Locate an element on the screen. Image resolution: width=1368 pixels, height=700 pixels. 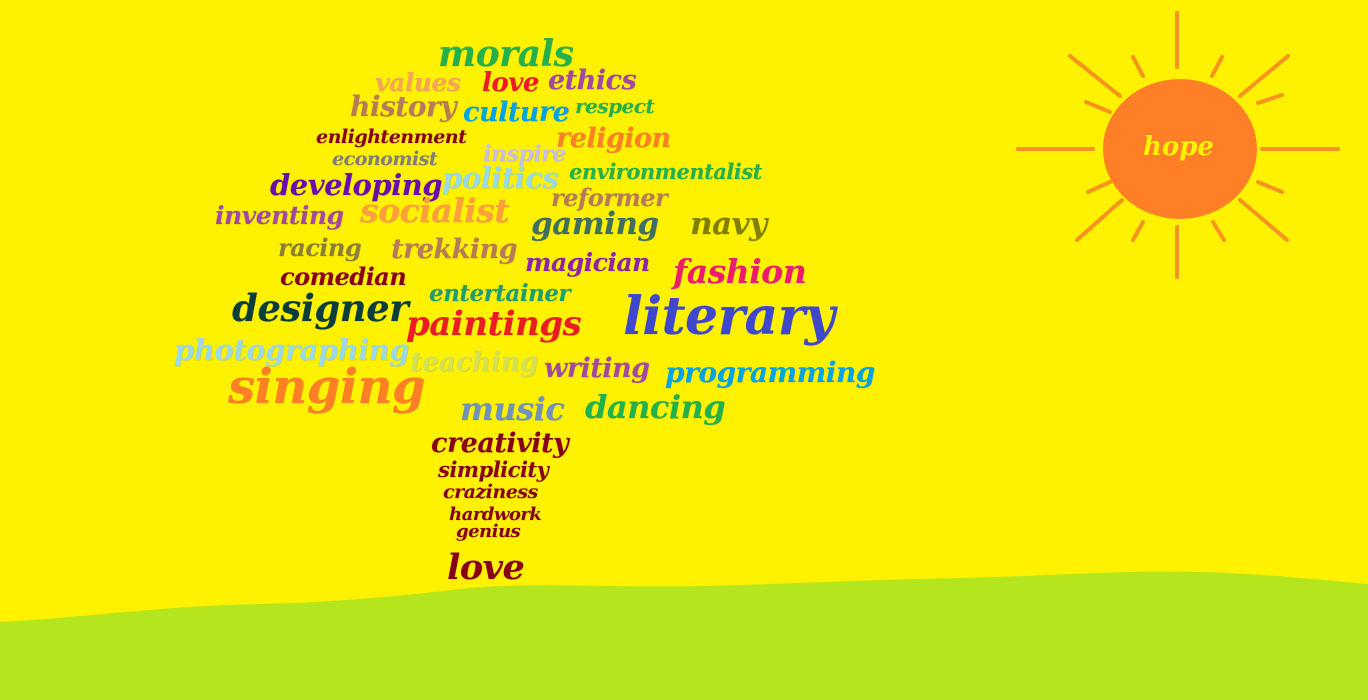
word-photographing: photographing is located at coordinates (292, 350).